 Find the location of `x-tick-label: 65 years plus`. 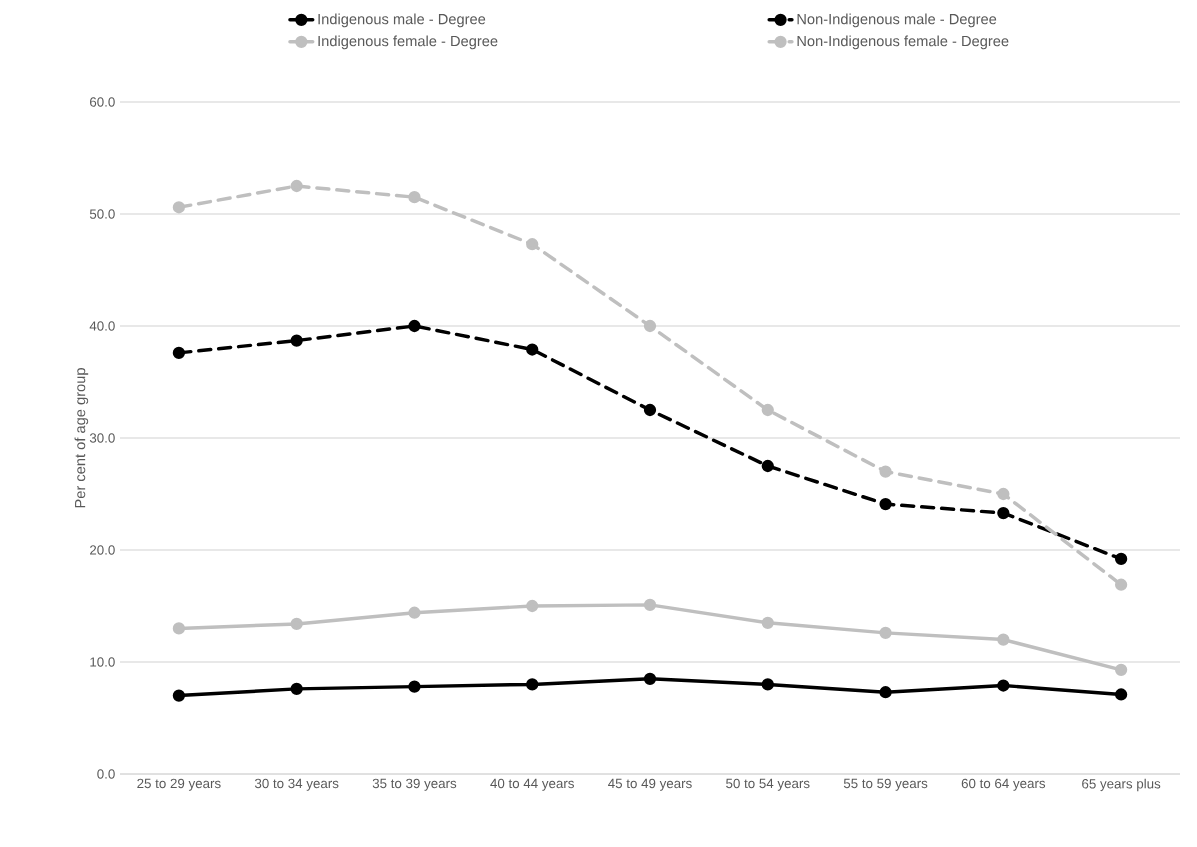

x-tick-label: 65 years plus is located at coordinates (1121, 785).